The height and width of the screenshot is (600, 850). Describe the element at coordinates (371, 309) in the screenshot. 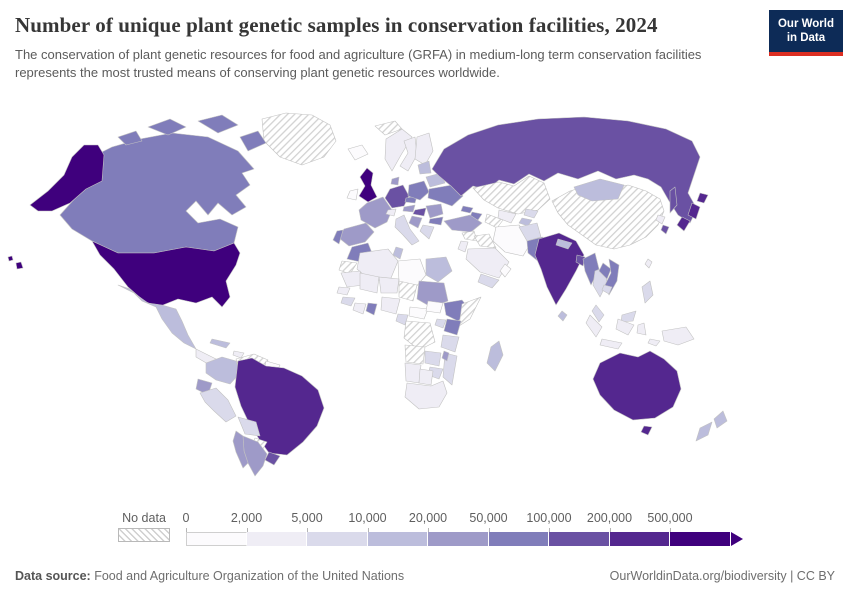

I see `country-ghana` at that location.